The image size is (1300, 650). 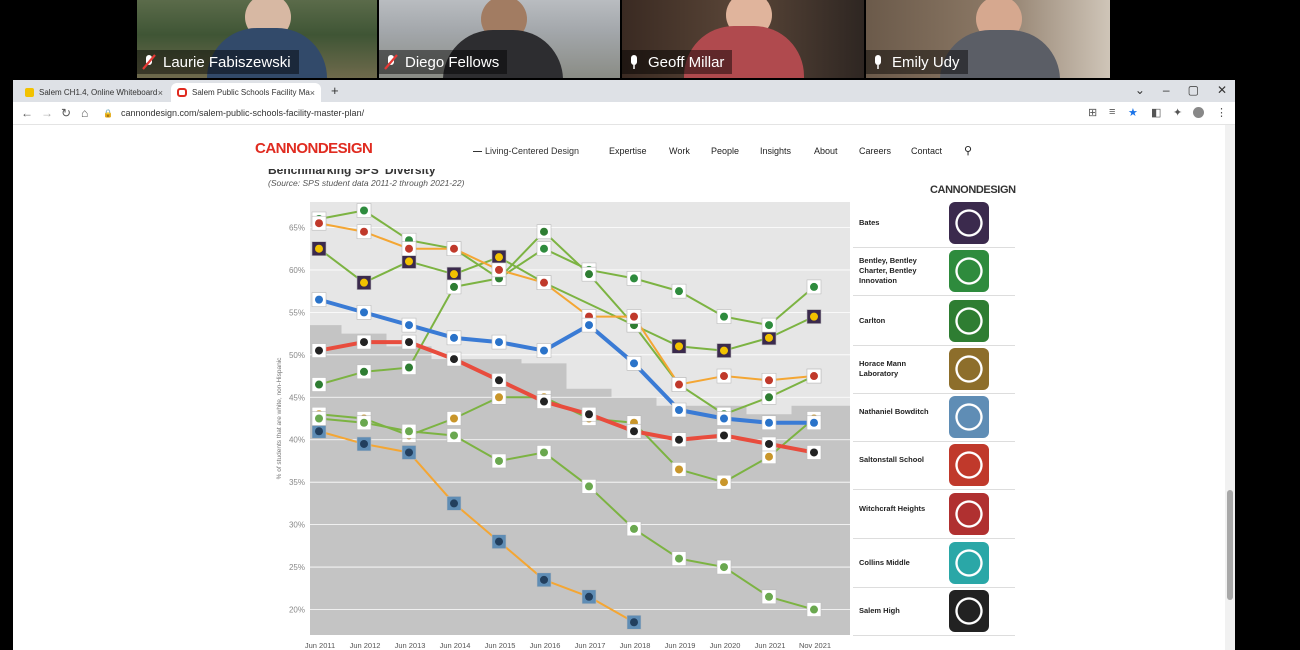 What do you see at coordinates (297, 525) in the screenshot?
I see `y-tick-label: 30%` at bounding box center [297, 525].